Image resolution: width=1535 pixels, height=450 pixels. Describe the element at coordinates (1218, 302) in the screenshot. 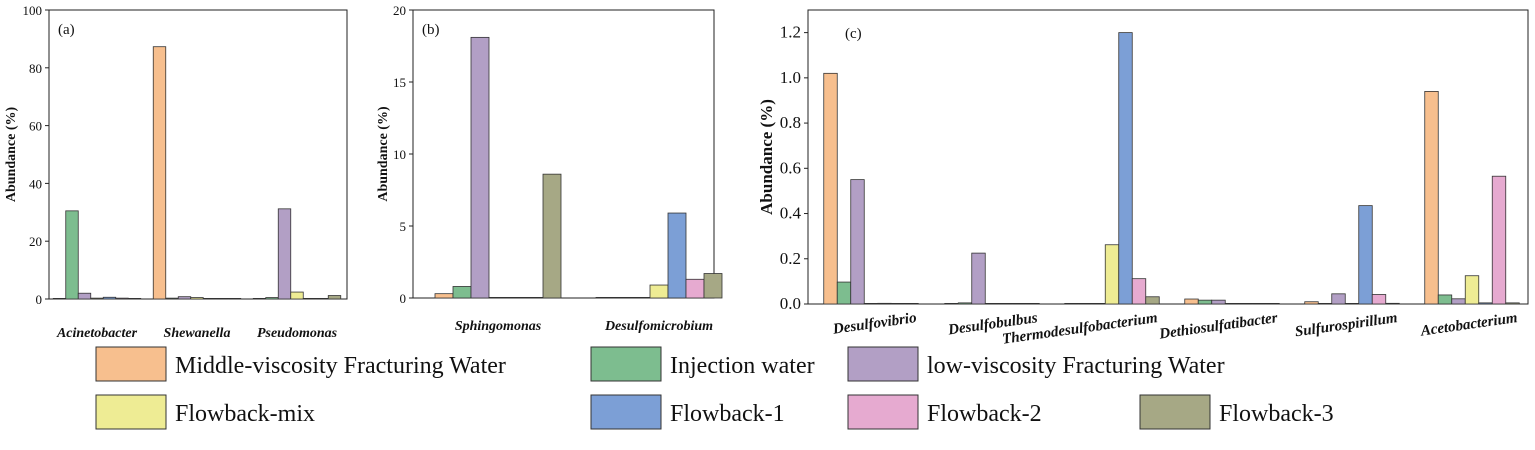

I see `bar-dethiosulfatibacter-low-viscosity-fracturing-water` at that location.